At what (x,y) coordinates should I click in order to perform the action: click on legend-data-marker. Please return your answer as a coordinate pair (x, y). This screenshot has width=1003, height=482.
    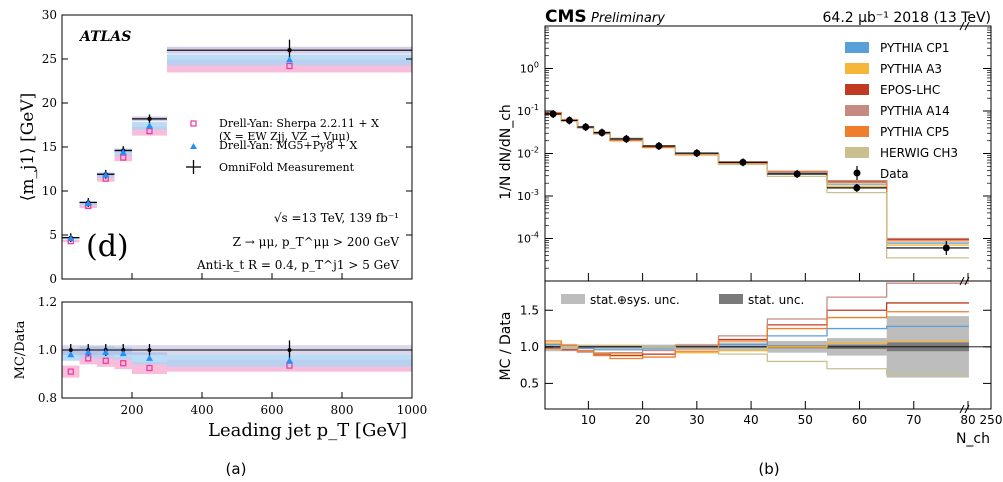
    Looking at the image, I should click on (857, 173).